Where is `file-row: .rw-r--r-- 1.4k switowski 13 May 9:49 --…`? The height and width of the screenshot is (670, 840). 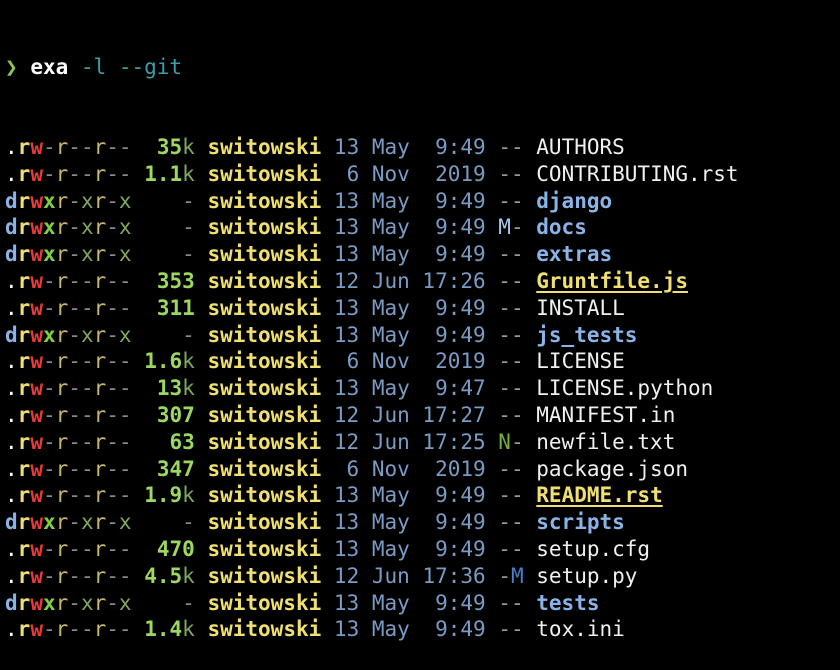 file-row: .rw-r--r-- 1.4k switowski 13 May 9:49 --… is located at coordinates (422, 629).